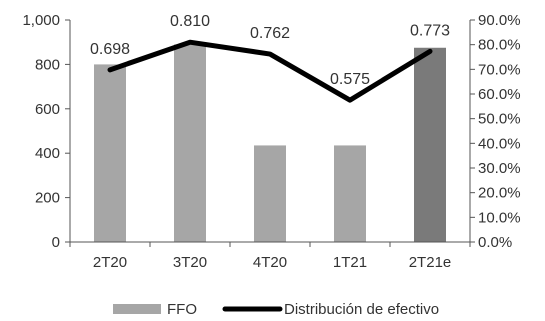 This screenshot has width=545, height=321. Describe the element at coordinates (499, 168) in the screenshot. I see `y-right-tick-label: 30.0%` at that location.